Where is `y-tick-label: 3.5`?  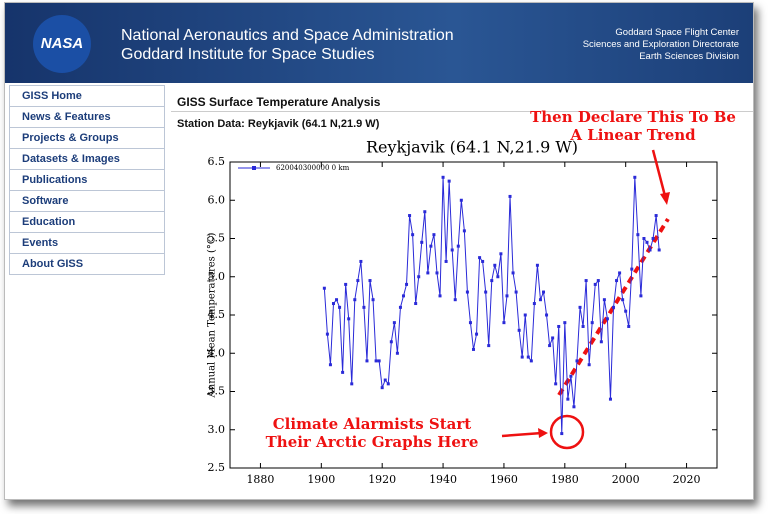 y-tick-label: 3.5 is located at coordinates (217, 391).